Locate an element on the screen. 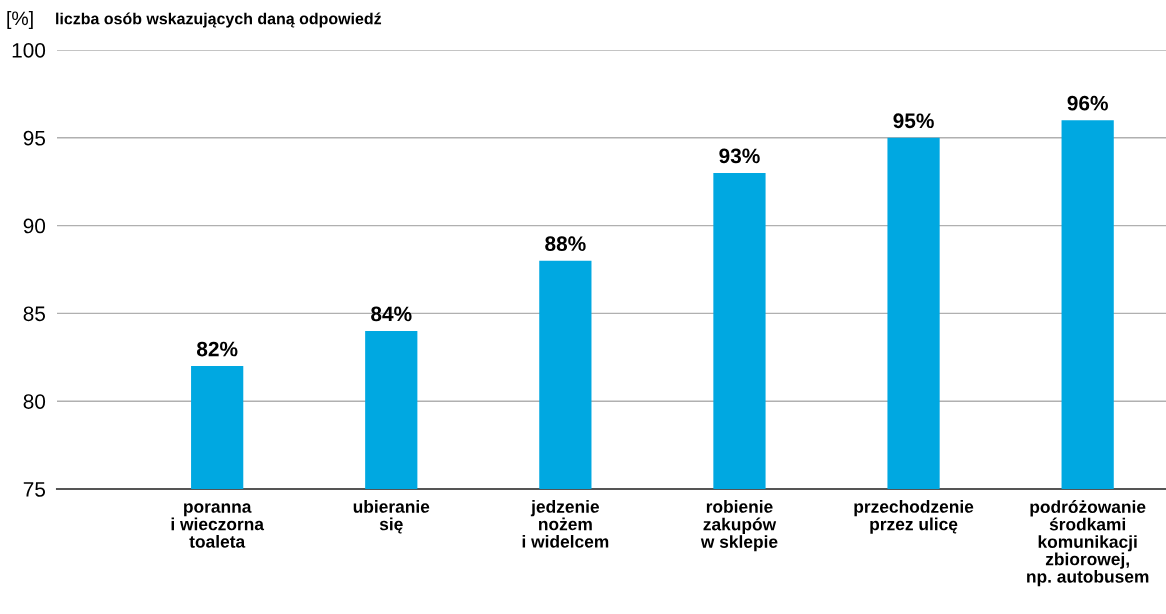 This screenshot has width=1166, height=614. chart-title: liczba osób wskazujących daną odpowiedź is located at coordinates (219, 20).